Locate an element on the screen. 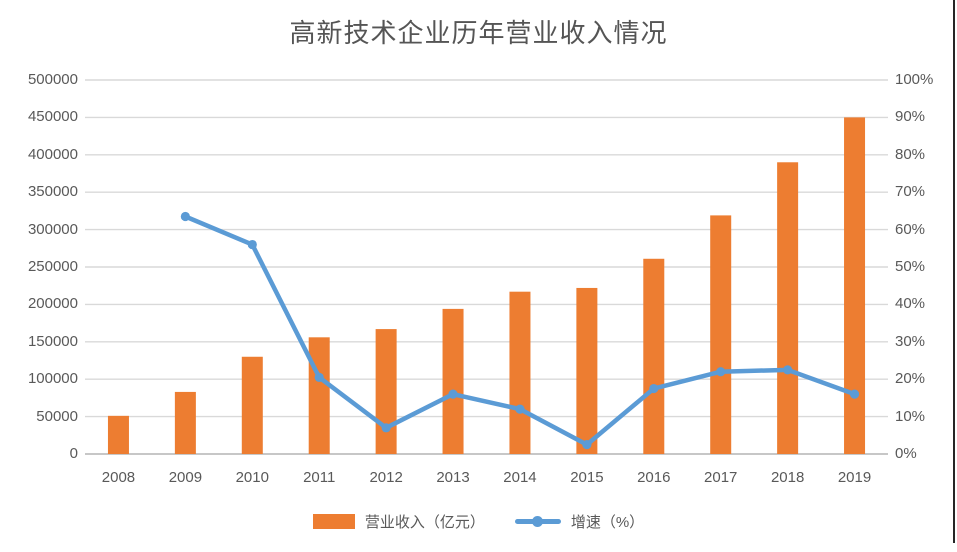 This screenshot has height=552, width=957. left-axis-tick-label: 100000 is located at coordinates (52, 379).